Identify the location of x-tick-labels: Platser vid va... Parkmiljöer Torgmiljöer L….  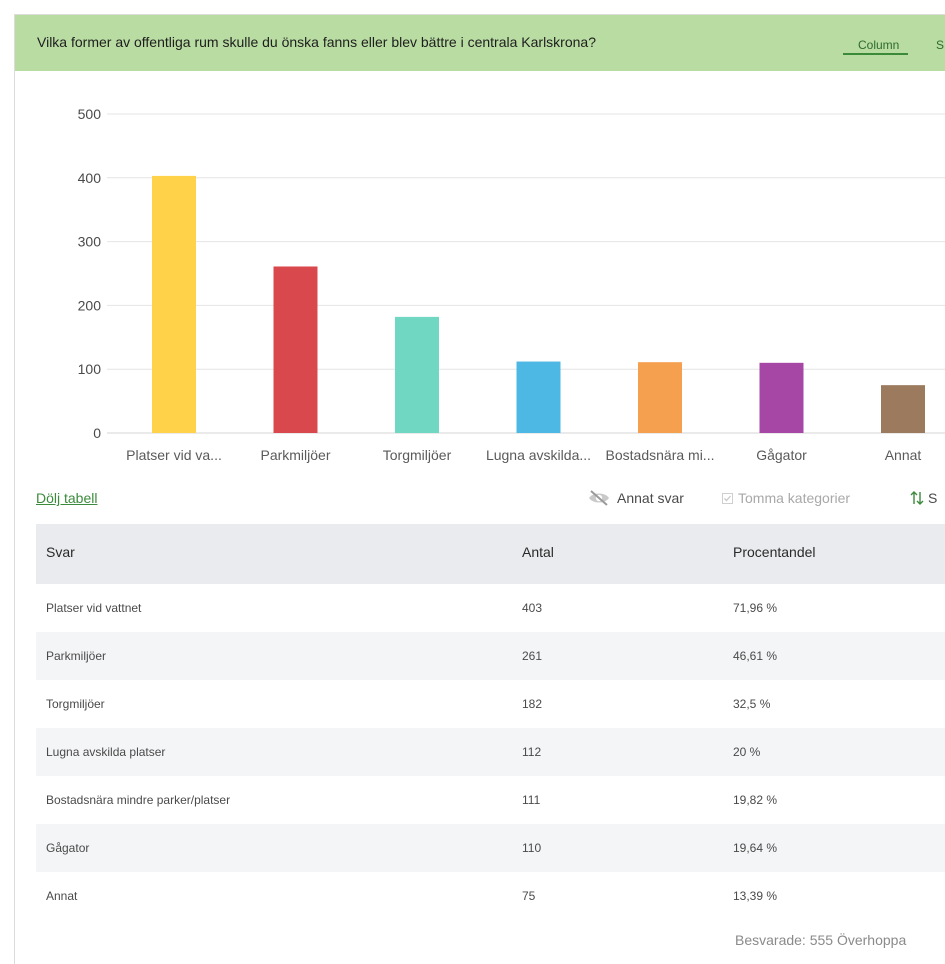
(523, 455).